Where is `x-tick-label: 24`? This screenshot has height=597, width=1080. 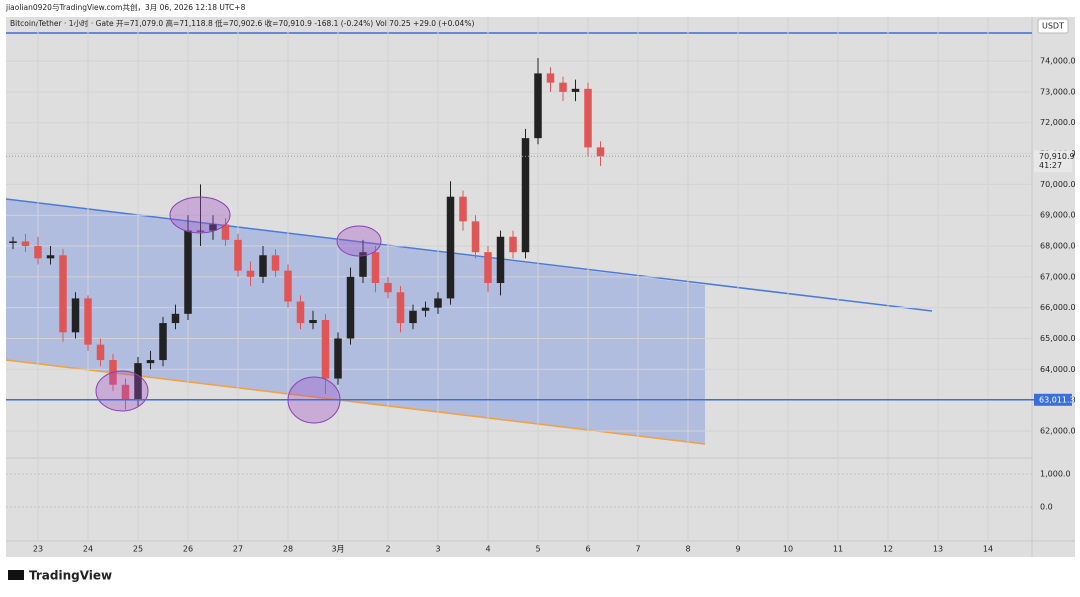 x-tick-label: 24 is located at coordinates (88, 549).